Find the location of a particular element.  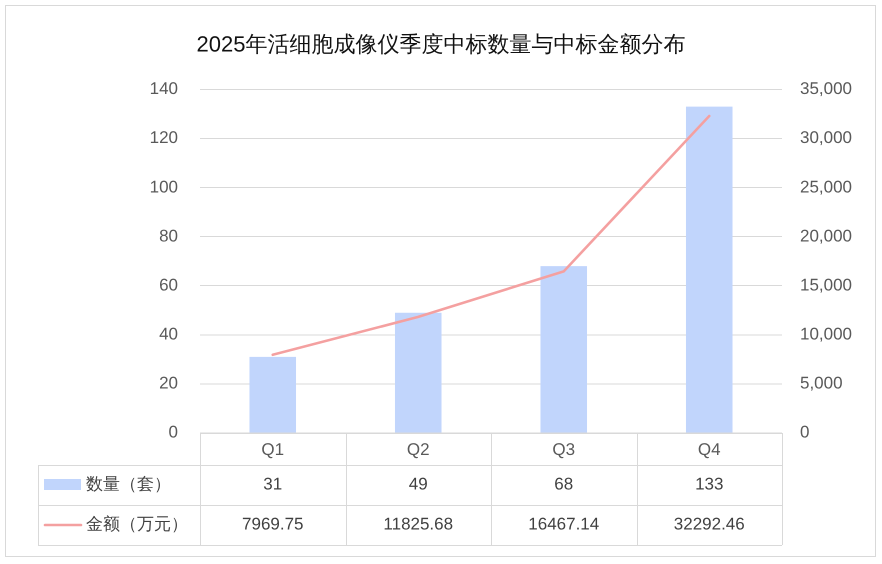

y2-tick-label: 15,000 is located at coordinates (826, 284).